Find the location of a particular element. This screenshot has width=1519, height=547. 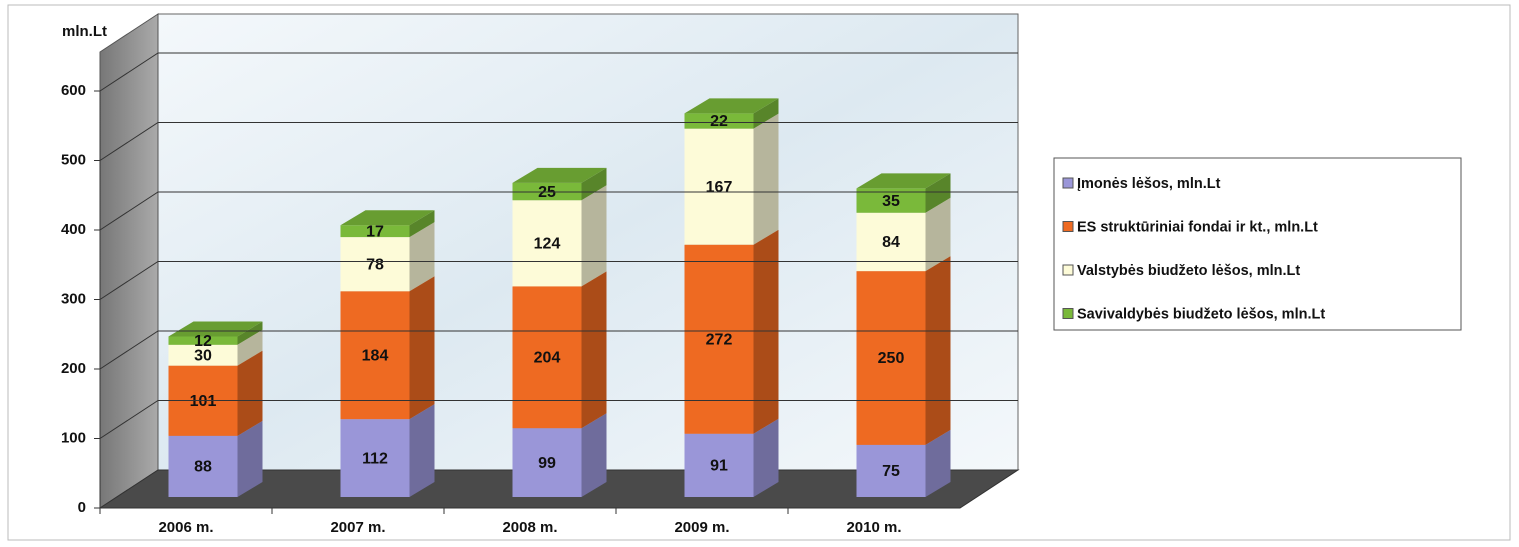

data-label: 101 is located at coordinates (203, 401).